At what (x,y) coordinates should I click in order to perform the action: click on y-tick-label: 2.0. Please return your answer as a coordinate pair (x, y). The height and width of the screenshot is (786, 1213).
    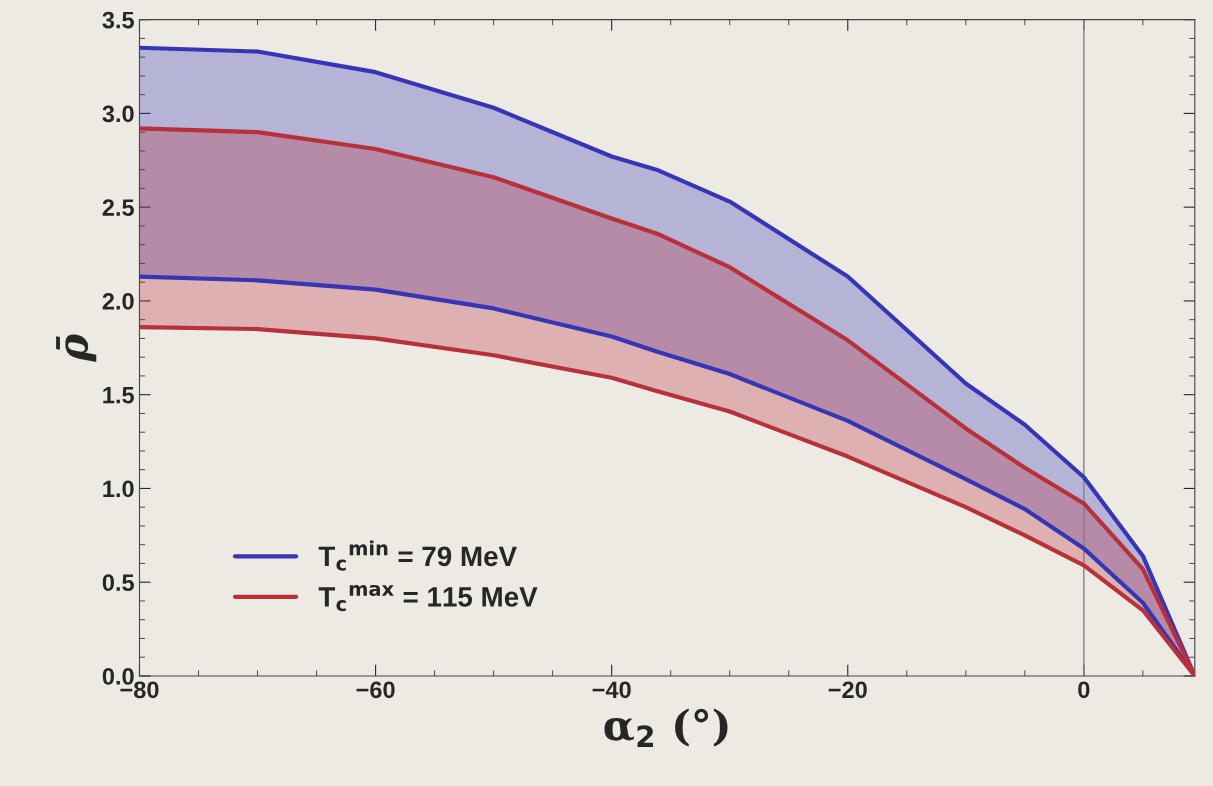
    Looking at the image, I should click on (118, 301).